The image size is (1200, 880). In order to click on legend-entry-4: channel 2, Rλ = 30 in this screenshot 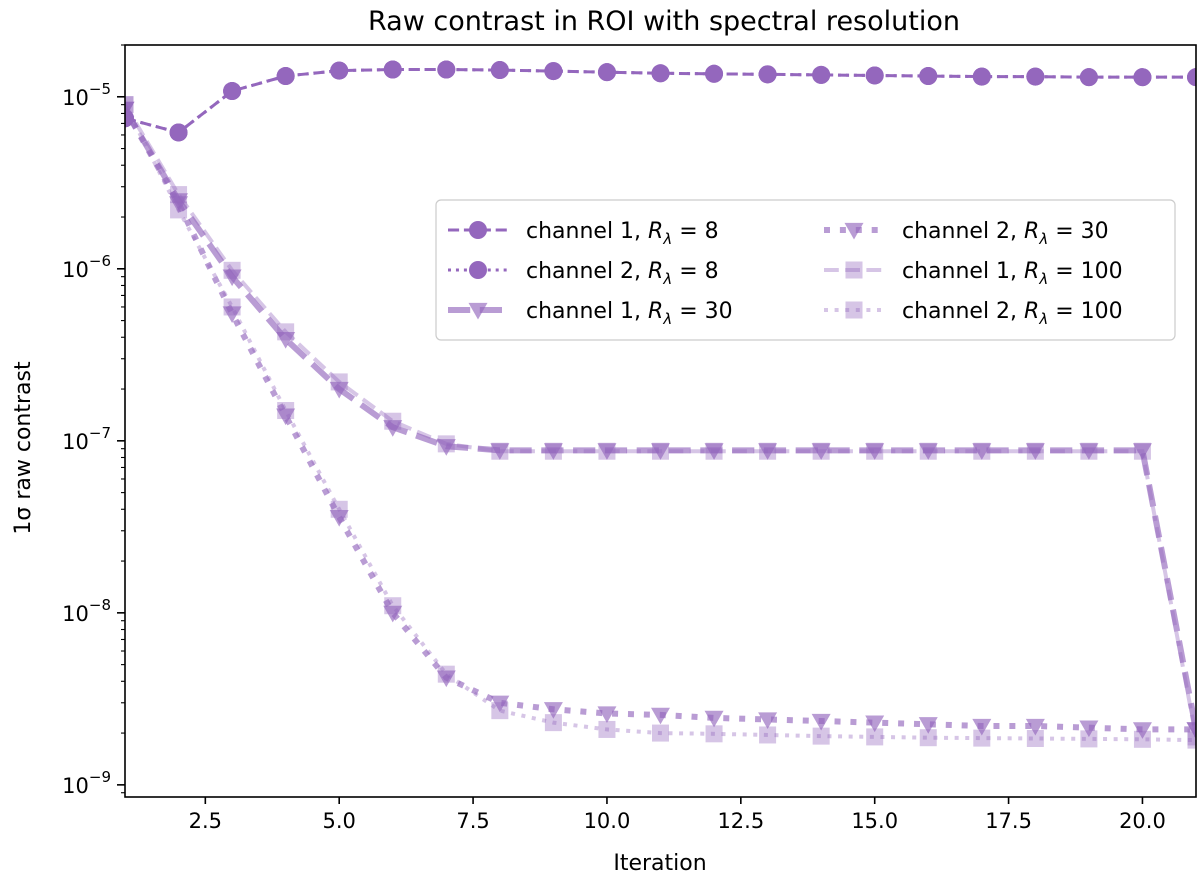, I will do `click(966, 233)`.